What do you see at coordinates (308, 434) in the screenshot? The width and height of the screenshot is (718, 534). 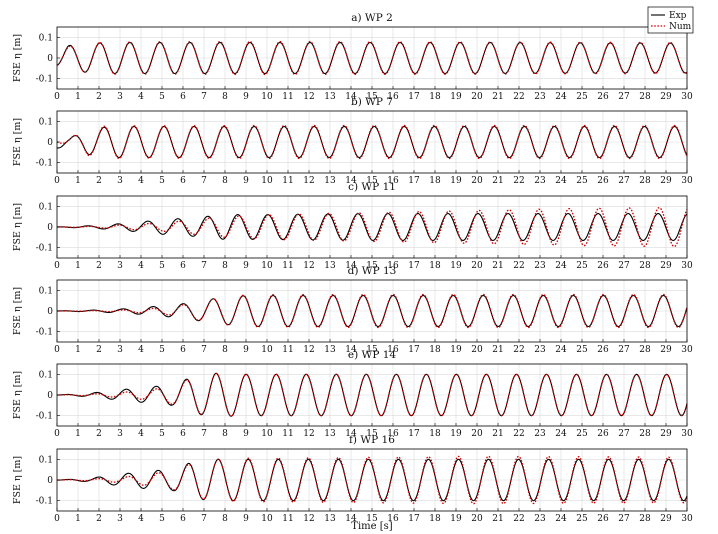 I see `x-tick-label: 12` at bounding box center [308, 434].